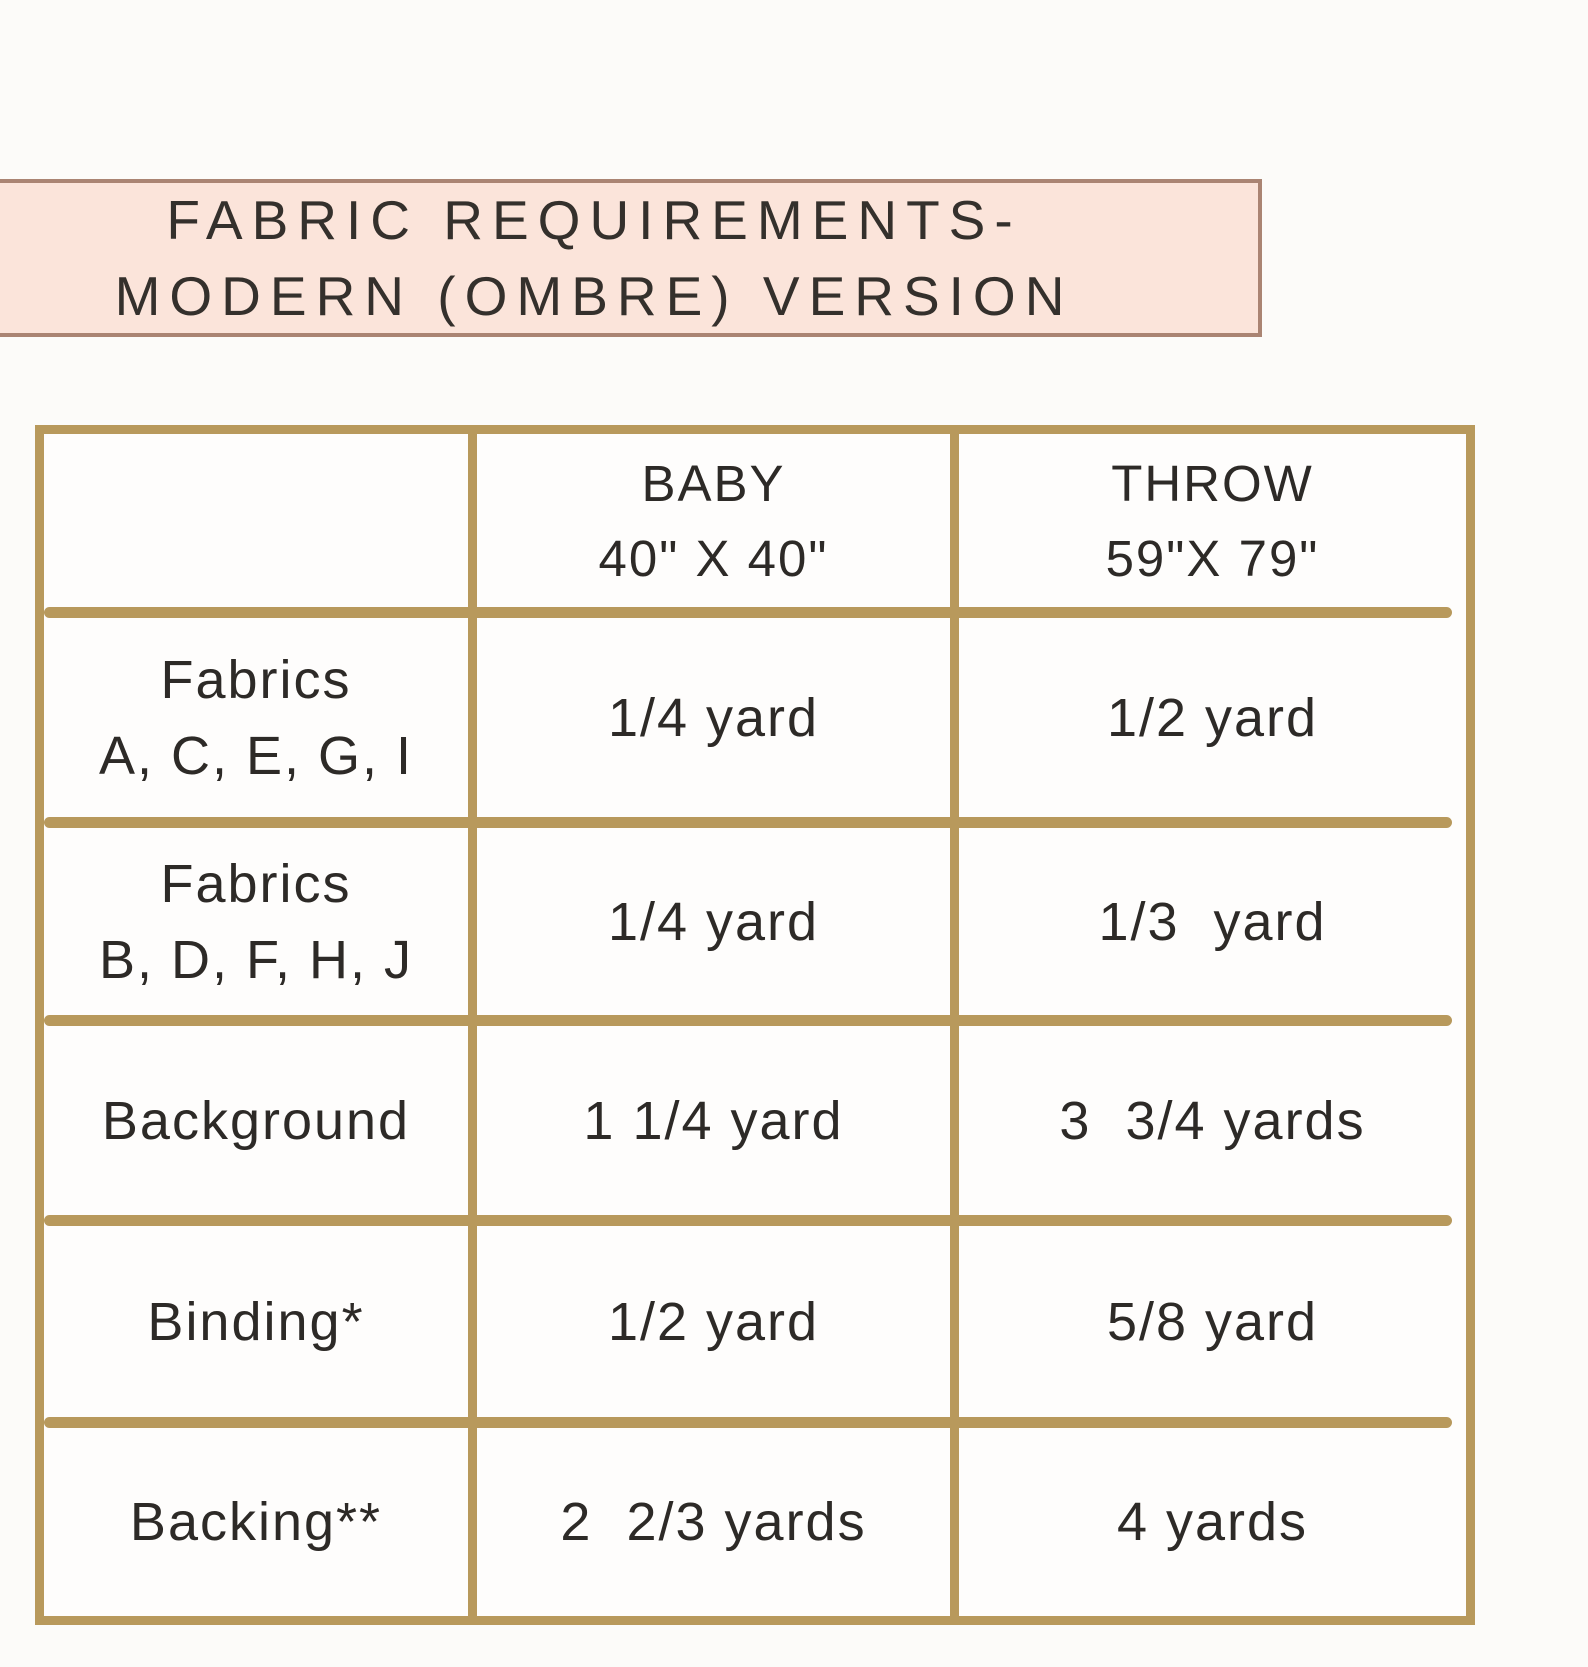 This screenshot has width=1588, height=1667. I want to click on row-label-background: Background, so click(256, 1120).